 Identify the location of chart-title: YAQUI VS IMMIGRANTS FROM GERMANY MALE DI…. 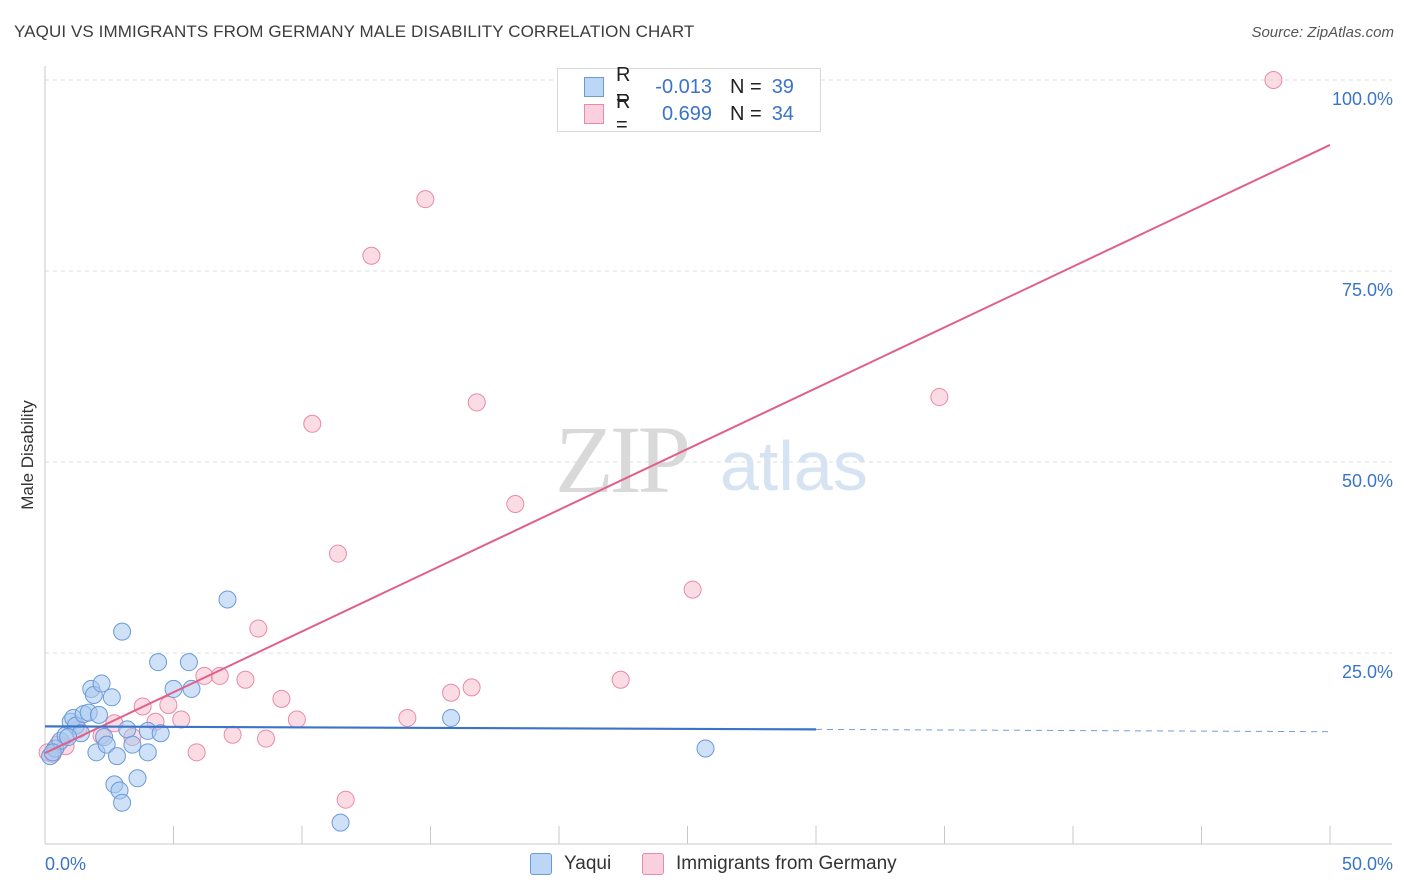
(354, 31).